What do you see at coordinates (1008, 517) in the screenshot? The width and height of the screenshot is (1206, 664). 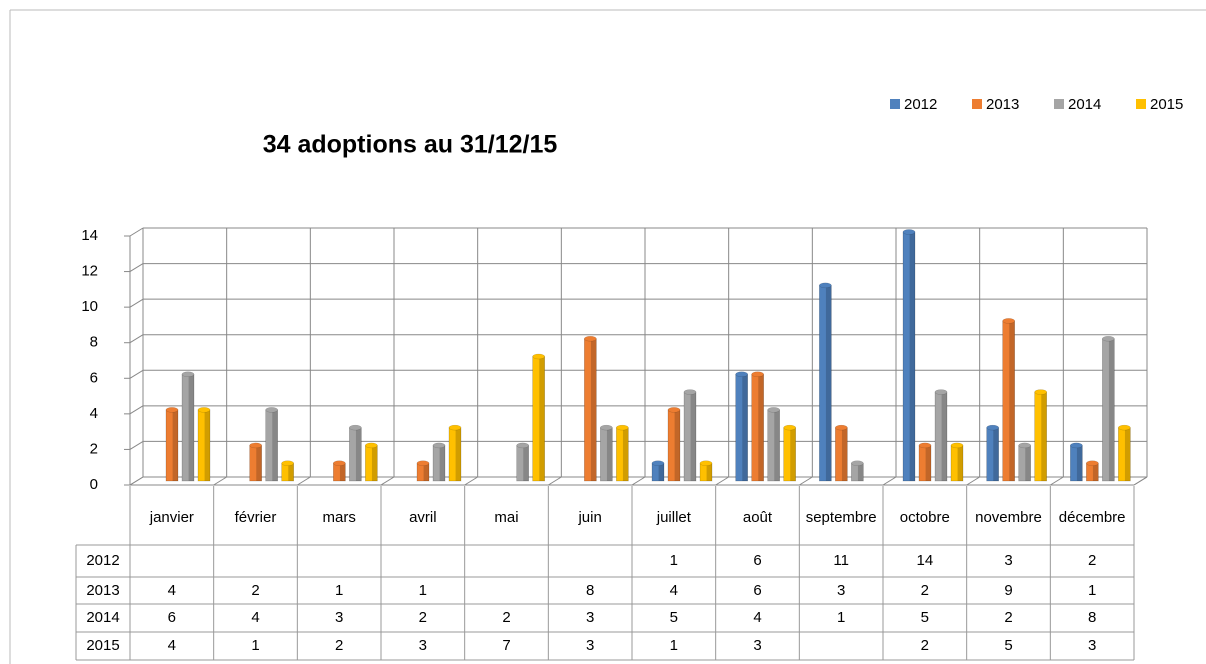 I see `x-tick-label: novembre` at bounding box center [1008, 517].